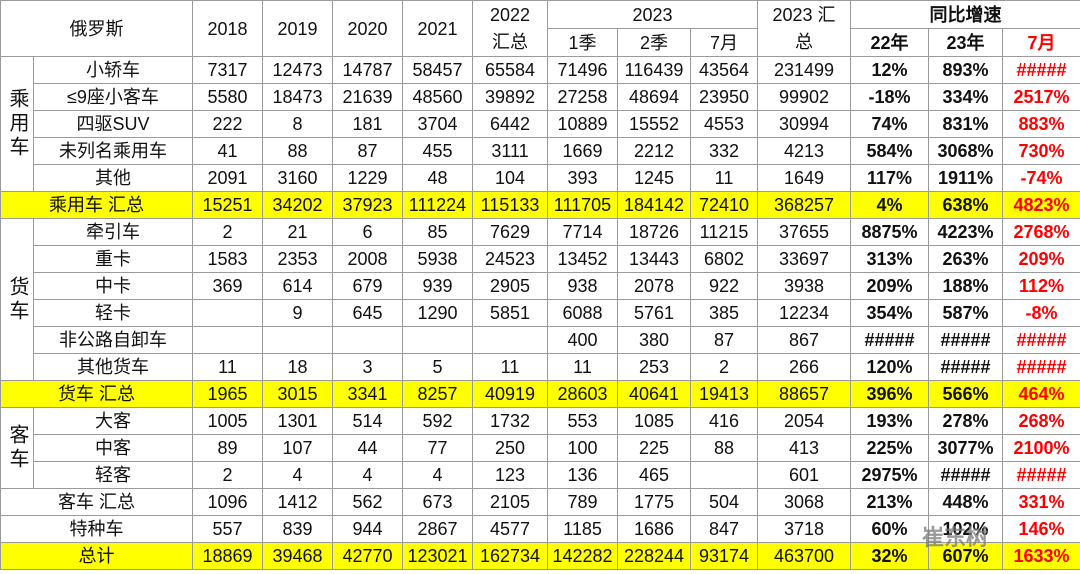 The image size is (1080, 574). I want to click on value-cell: 3341, so click(367, 394).